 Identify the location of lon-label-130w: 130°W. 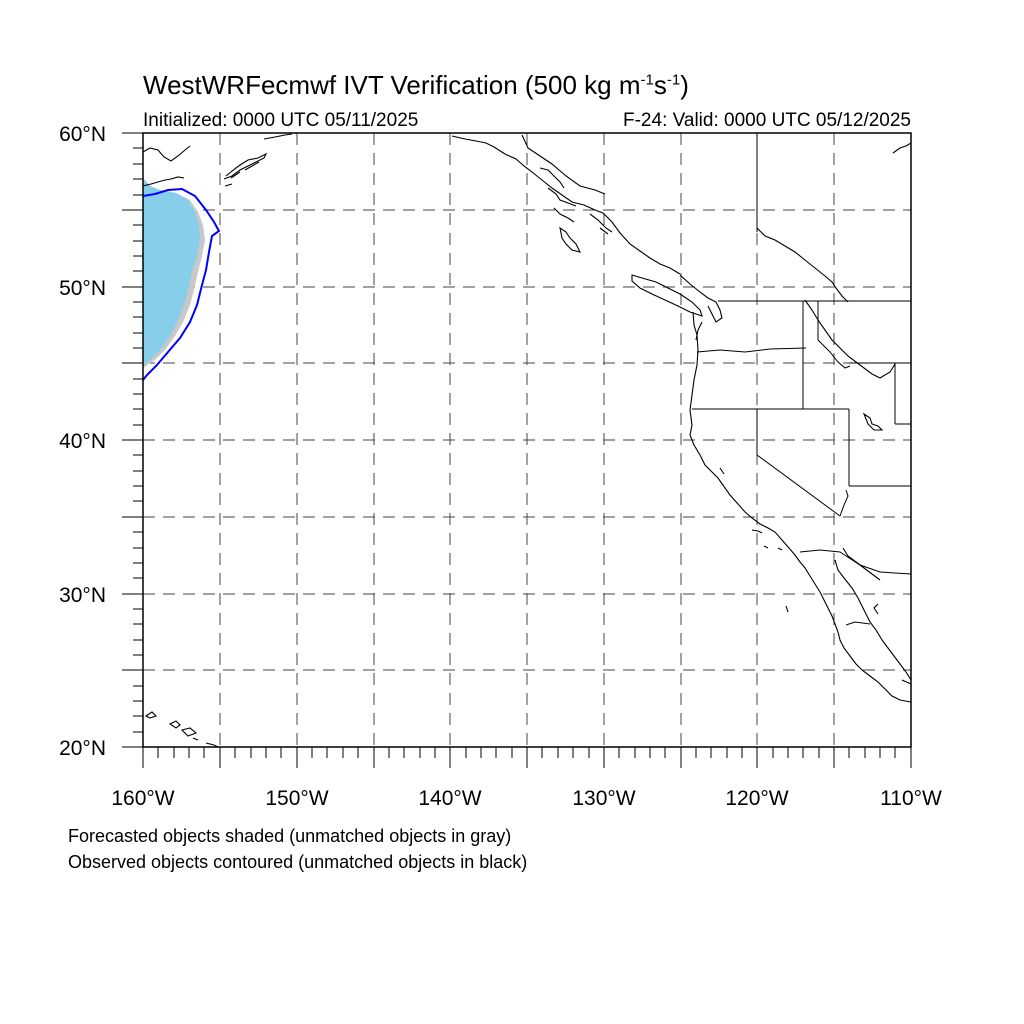
(603, 798).